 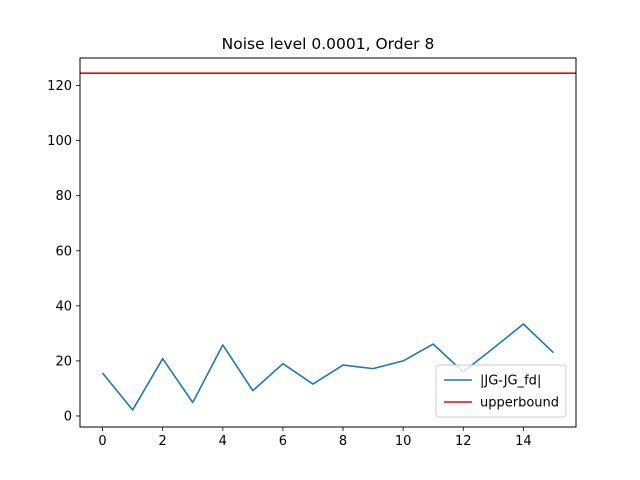 I want to click on x-tick-label: 6, so click(x=283, y=441).